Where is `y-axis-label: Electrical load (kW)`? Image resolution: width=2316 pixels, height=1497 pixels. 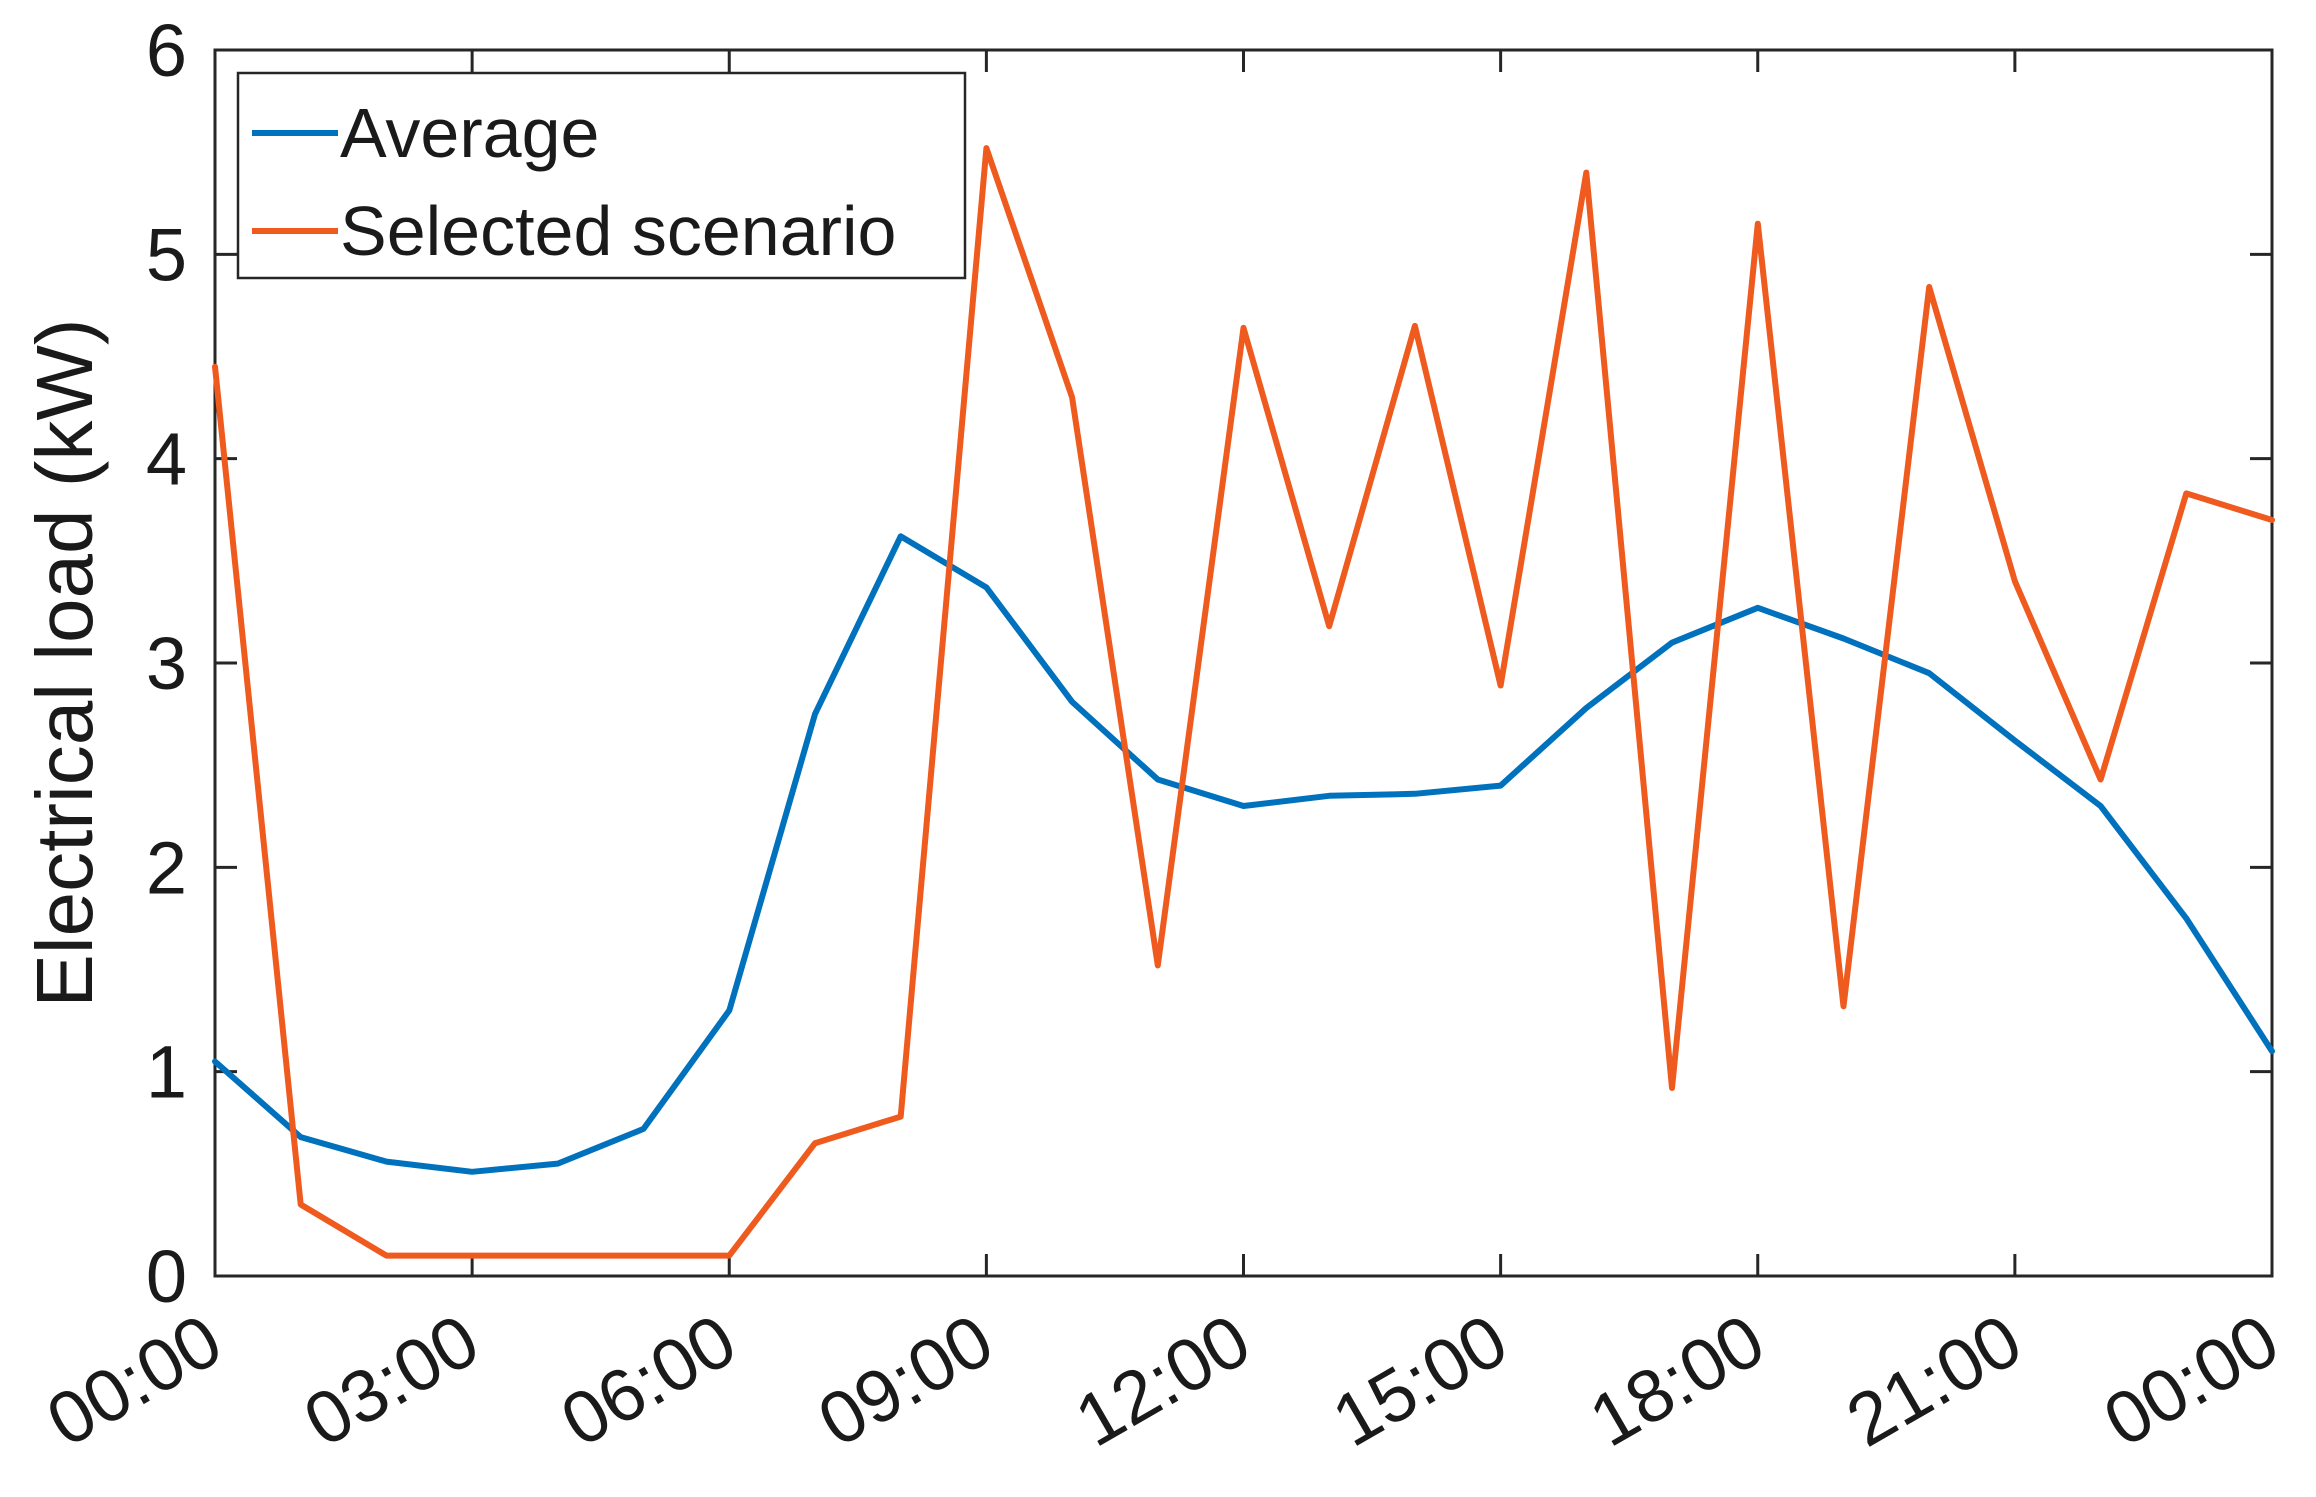
y-axis-label: Electrical load (kW) is located at coordinates (64, 662).